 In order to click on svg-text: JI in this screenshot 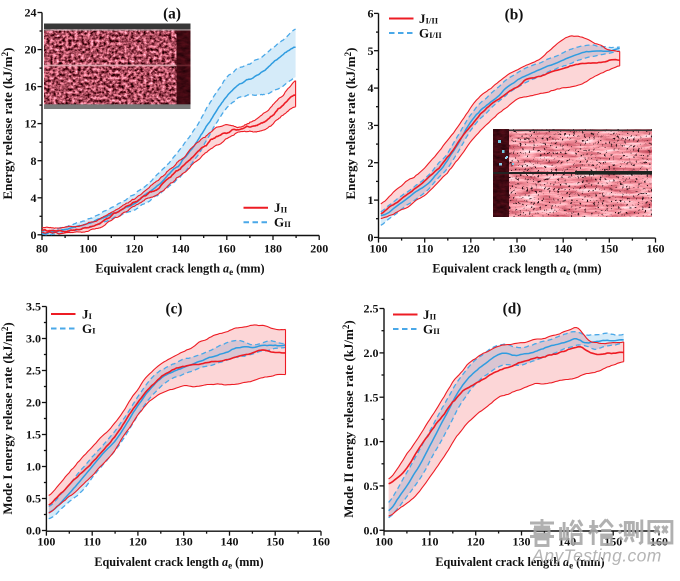, I will do `click(87, 313)`.